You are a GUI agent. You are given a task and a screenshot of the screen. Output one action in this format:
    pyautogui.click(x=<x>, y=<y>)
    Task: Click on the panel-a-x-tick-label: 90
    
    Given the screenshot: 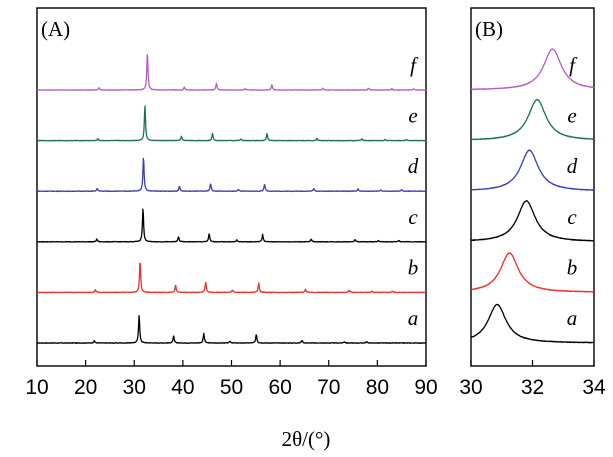 What is the action you would take?
    pyautogui.click(x=425, y=387)
    